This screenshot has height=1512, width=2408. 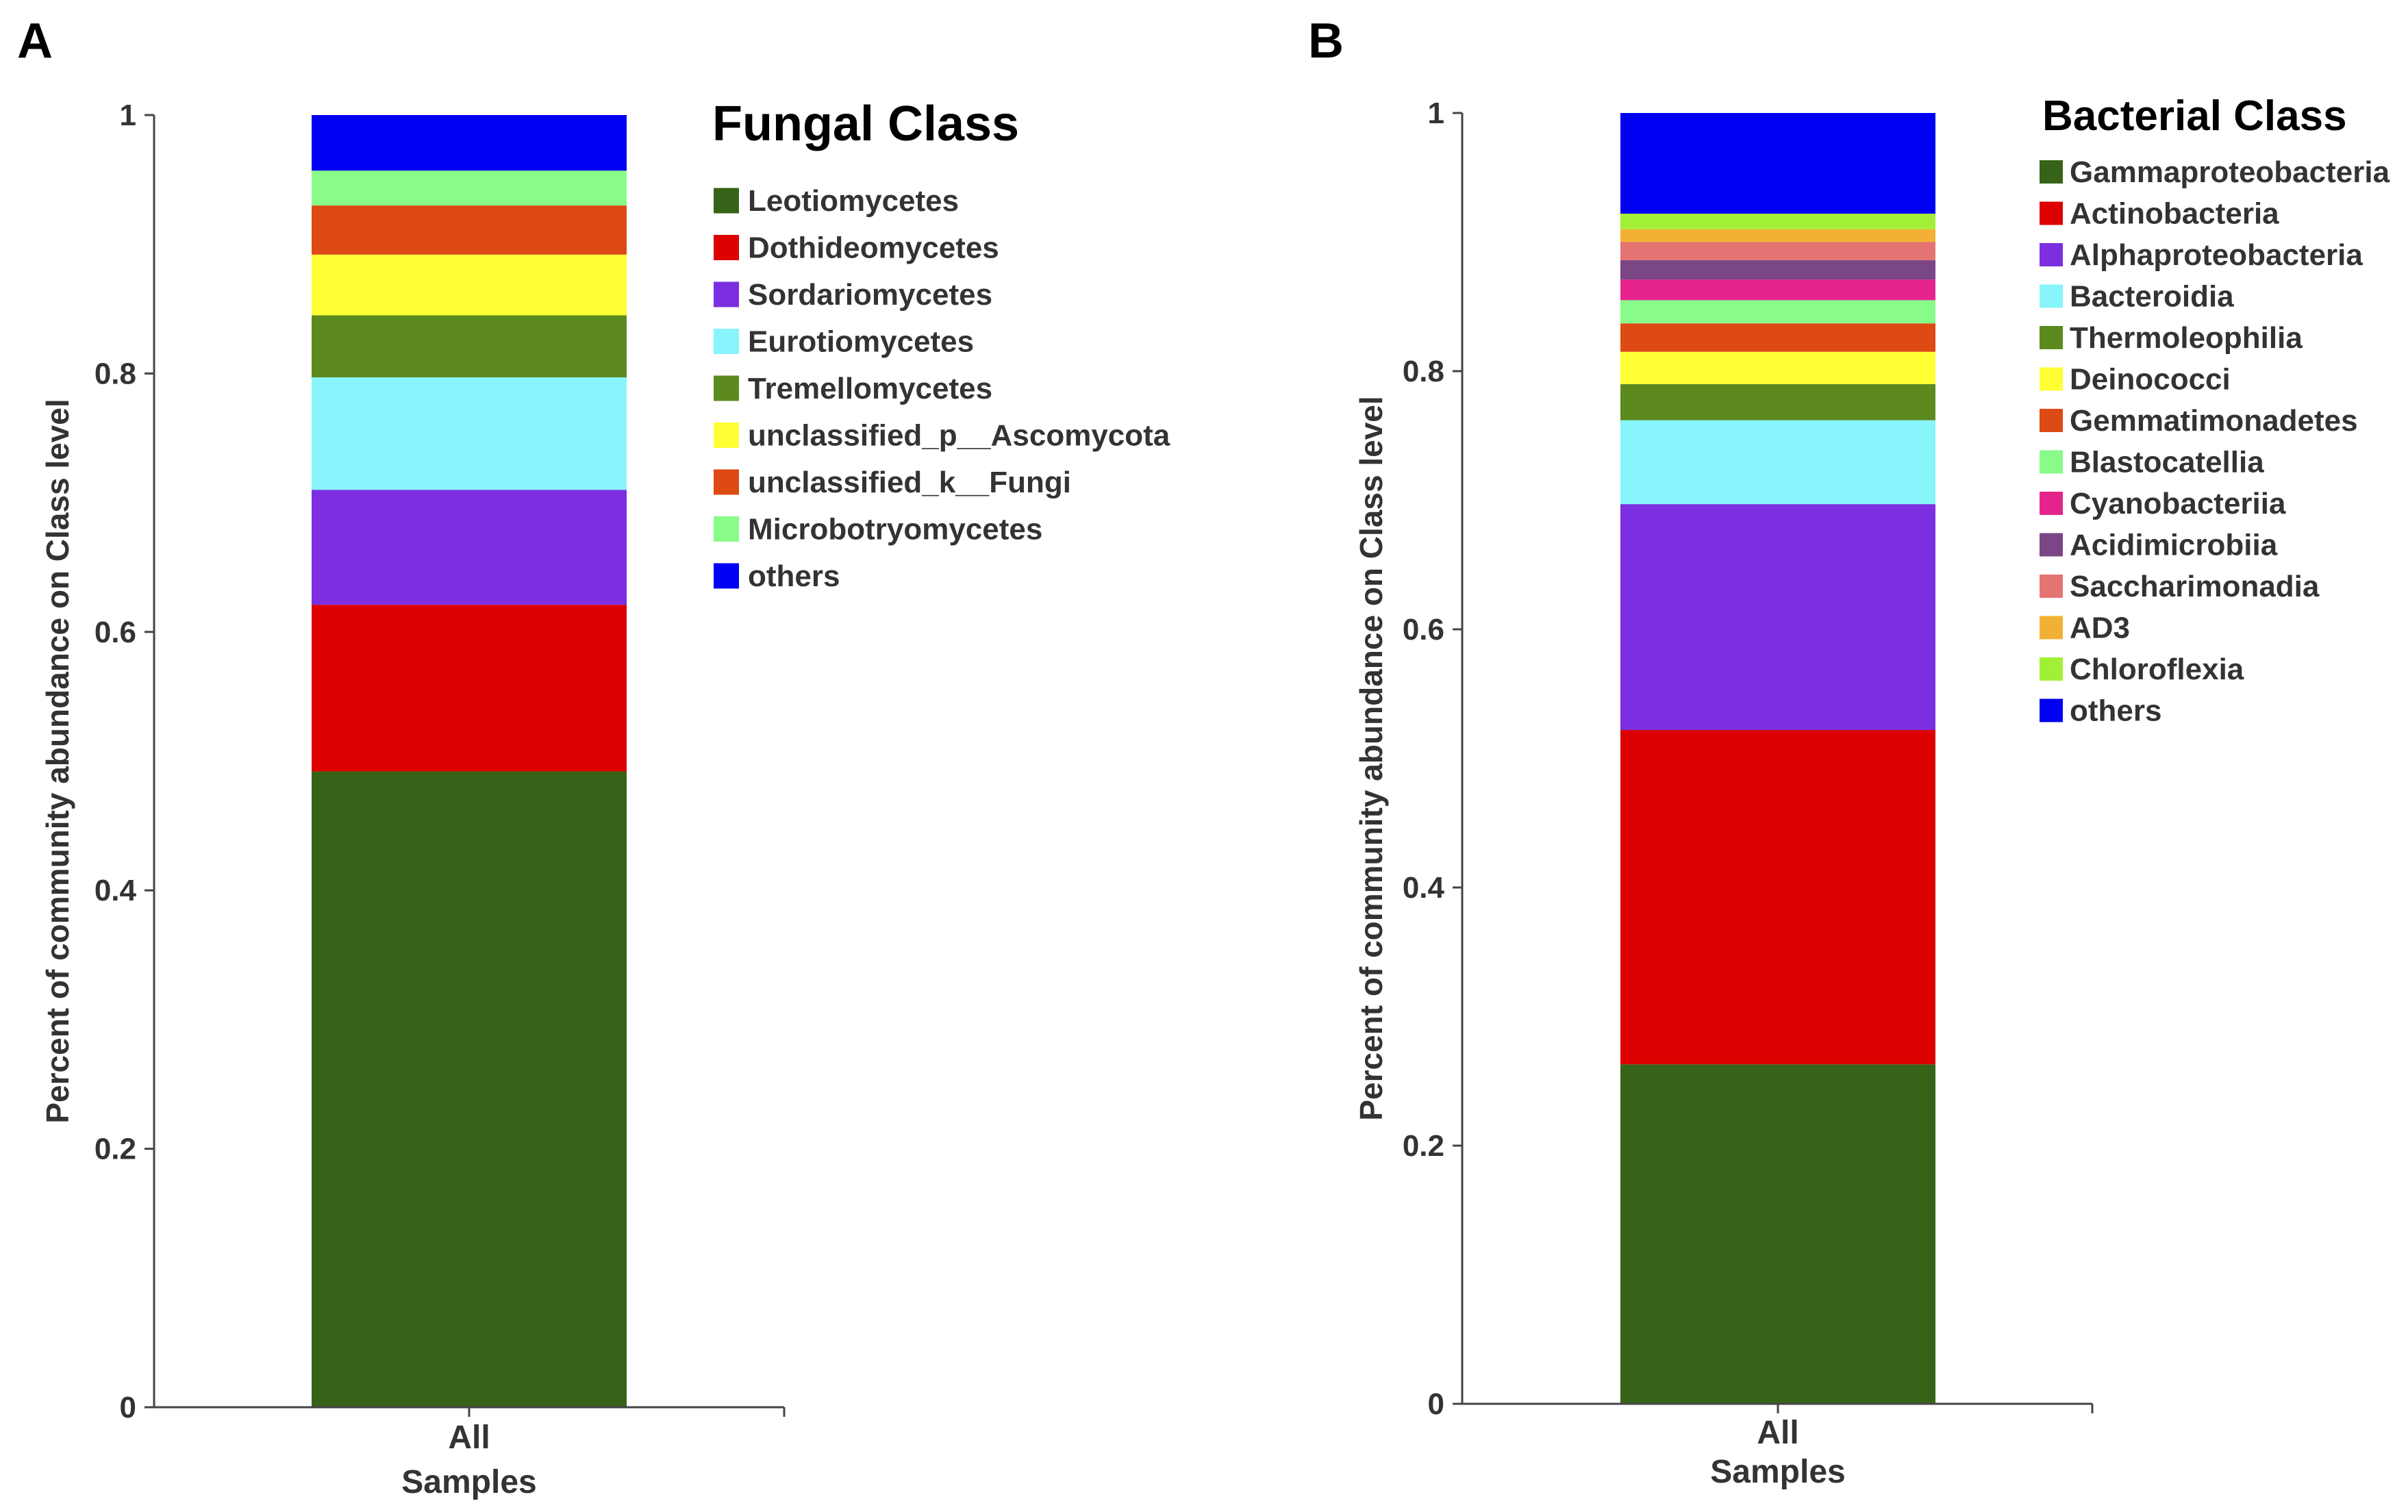 I want to click on panel-label: B, so click(x=1326, y=41).